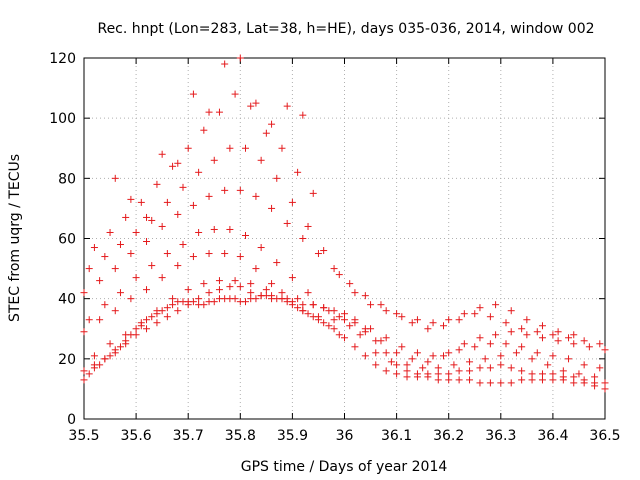 The image size is (640, 480). What do you see at coordinates (345, 436) in the screenshot?
I see `x-tick-label: 36` at bounding box center [345, 436].